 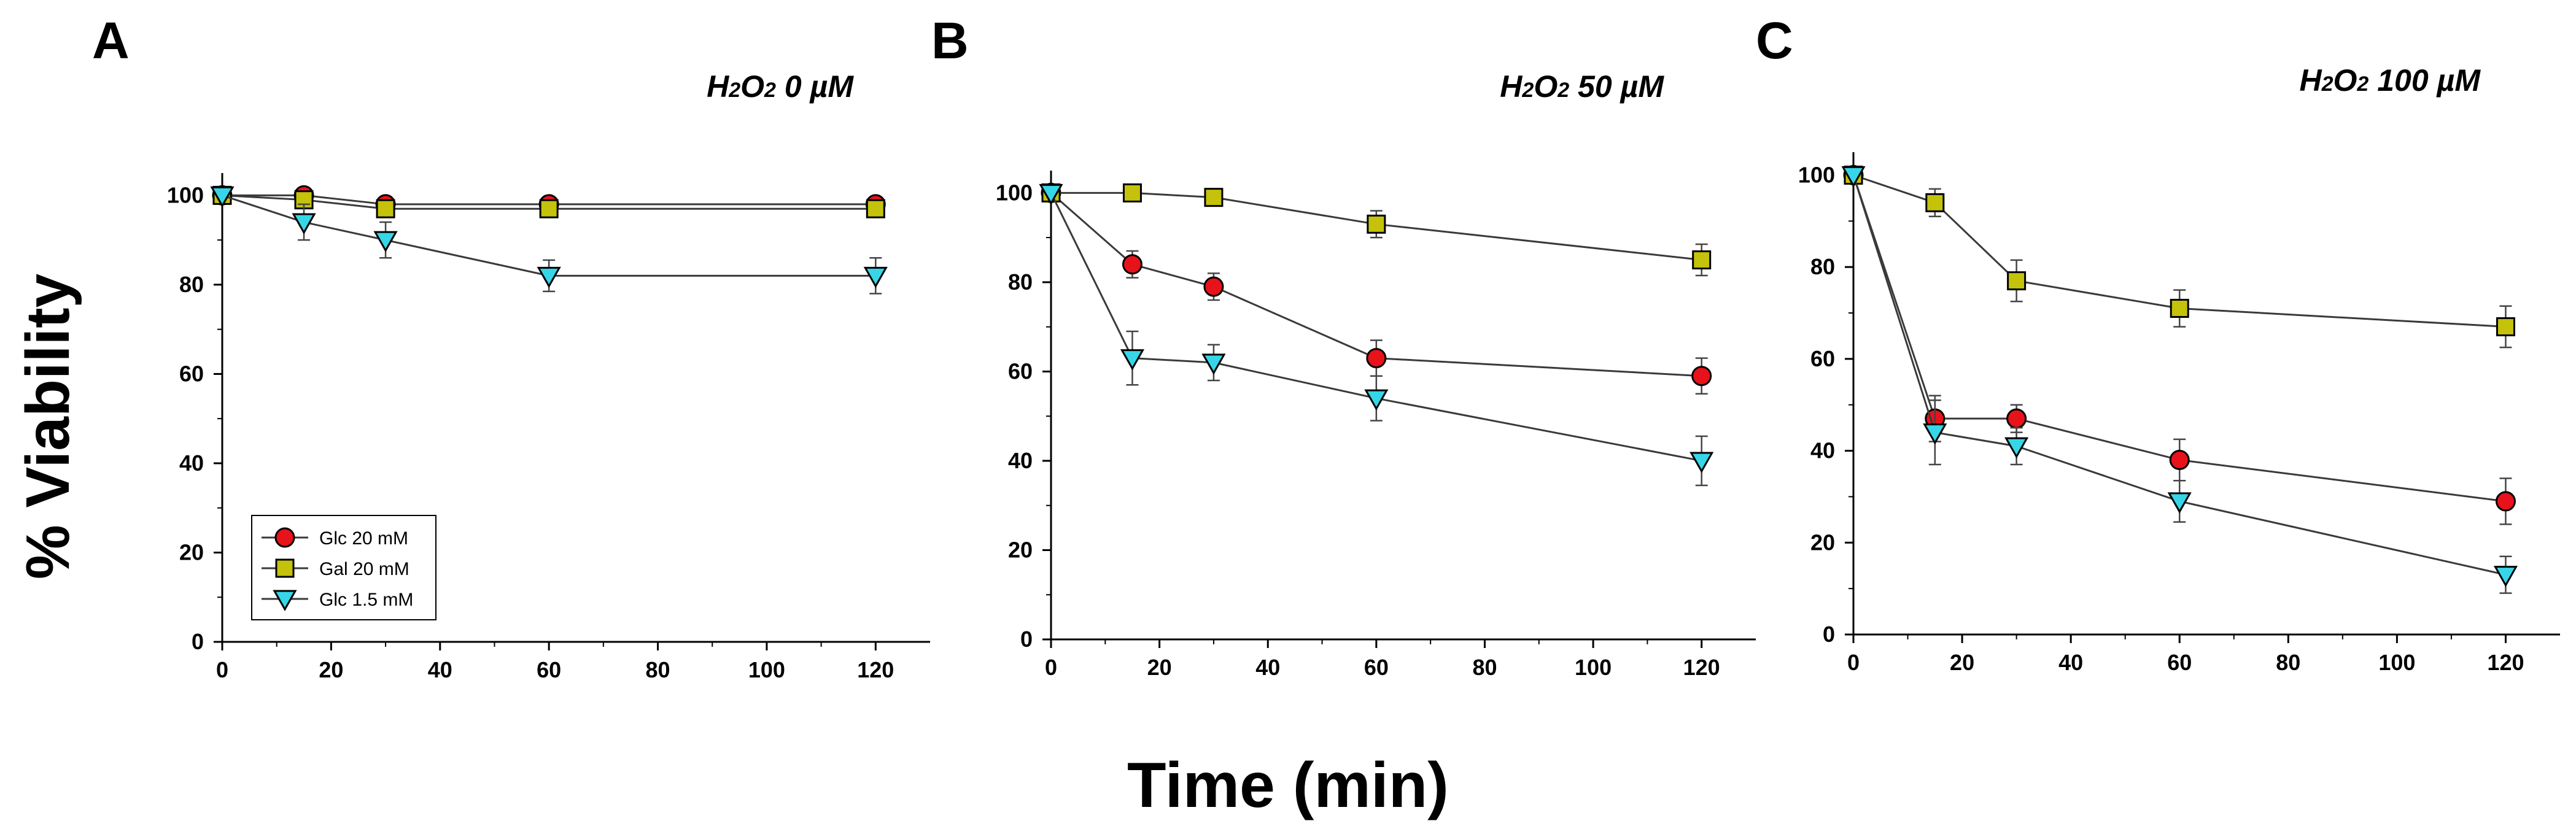 What do you see at coordinates (363, 538) in the screenshot?
I see `legend-label: Glc 20 mM` at bounding box center [363, 538].